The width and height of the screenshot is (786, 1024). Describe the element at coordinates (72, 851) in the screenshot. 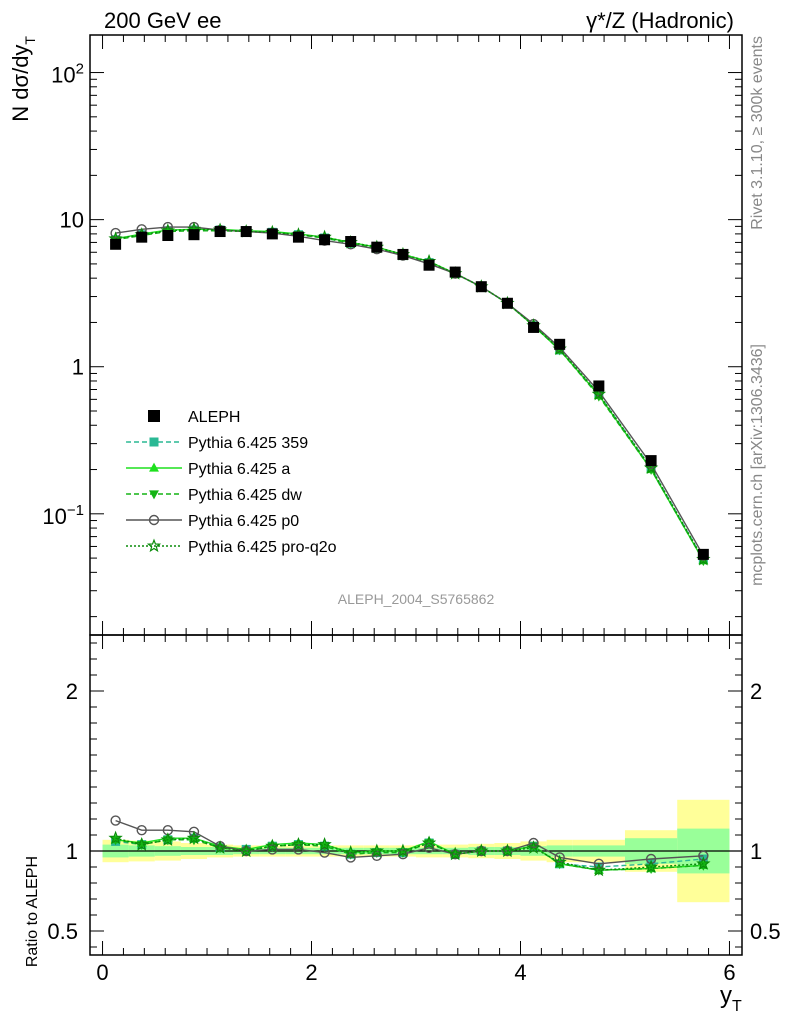

I see `ratio-y-tick-label: 1` at that location.